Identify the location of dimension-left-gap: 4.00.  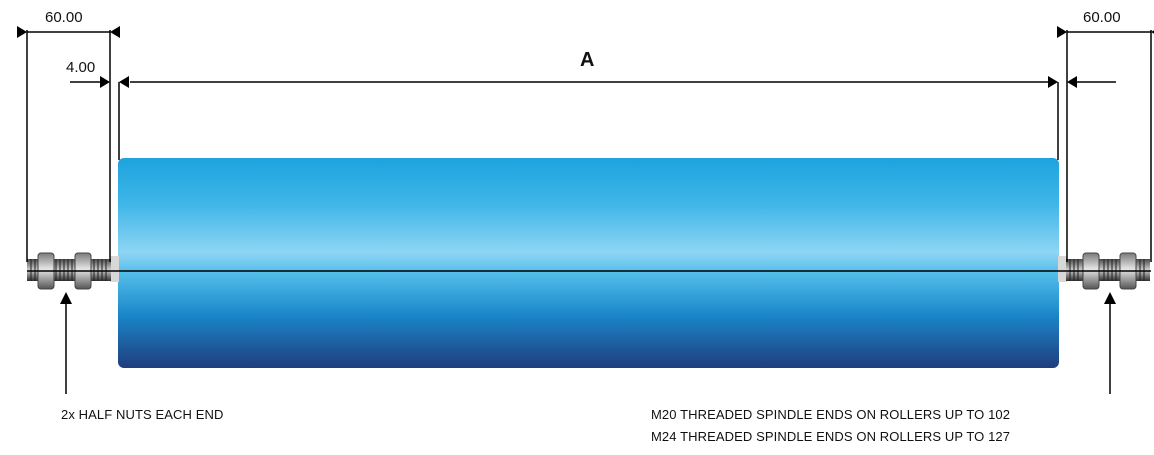
(81, 67).